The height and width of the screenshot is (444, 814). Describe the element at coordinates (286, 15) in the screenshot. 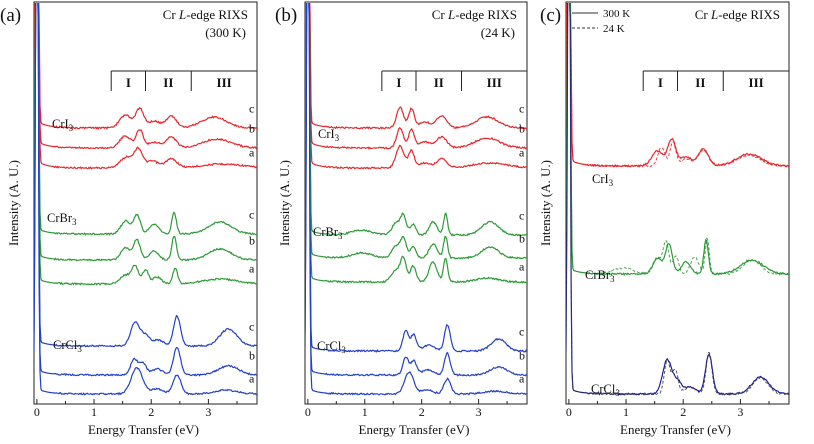

I see `panel-label: (b)` at that location.